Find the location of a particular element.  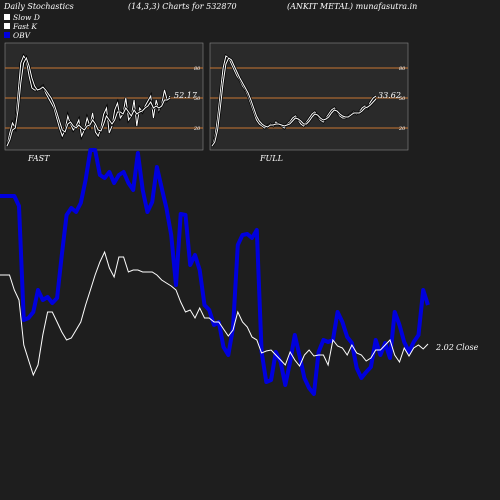

fast-lines is located at coordinates (88, 100).